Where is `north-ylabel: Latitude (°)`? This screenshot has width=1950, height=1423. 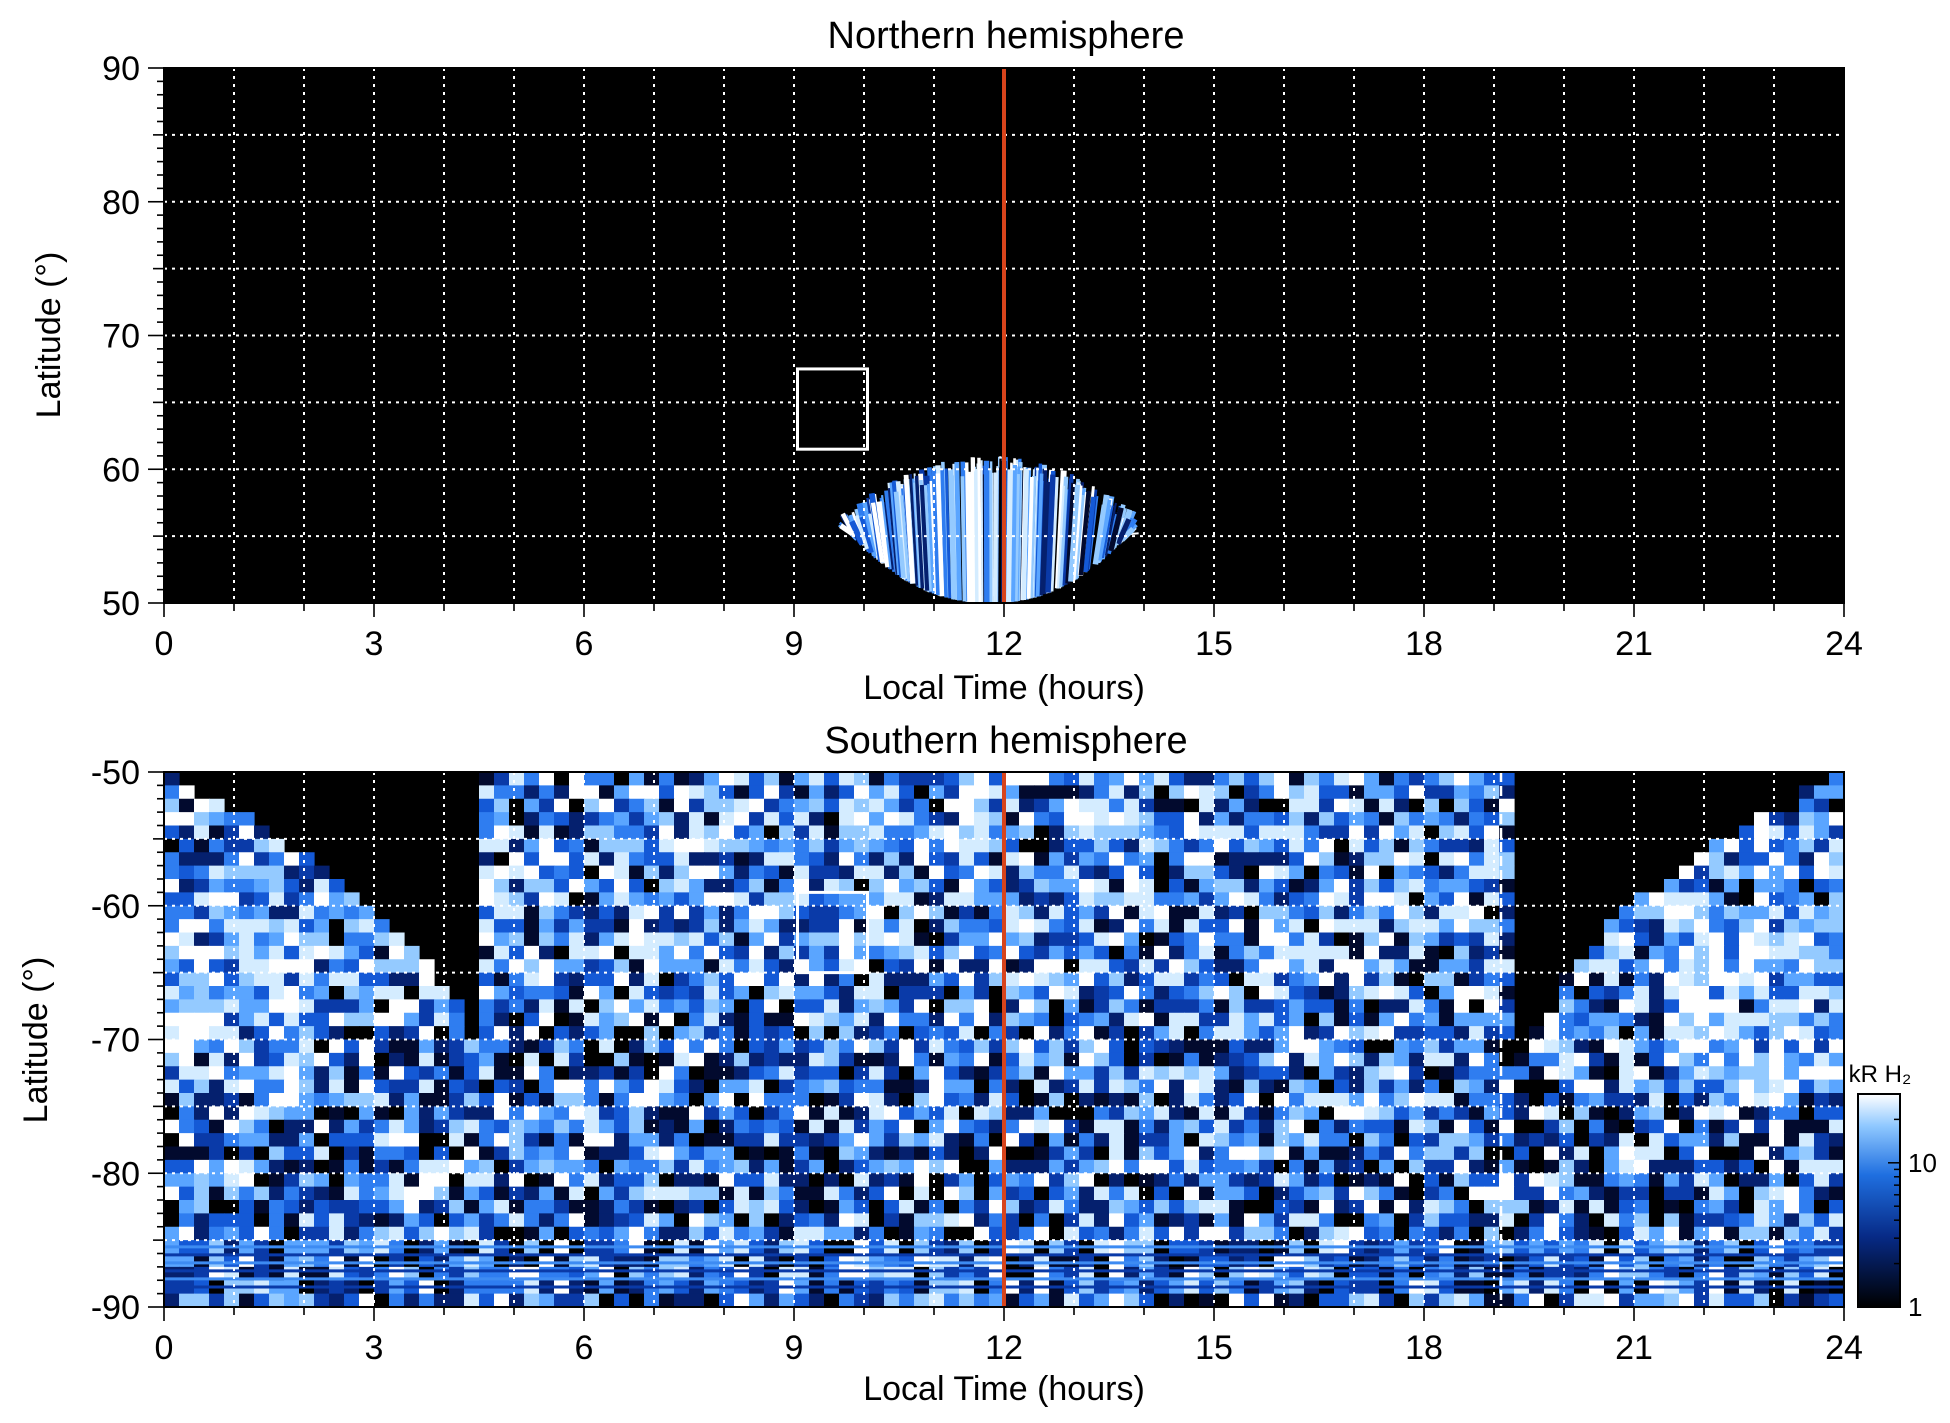
north-ylabel: Latitude (°) is located at coordinates (49, 335).